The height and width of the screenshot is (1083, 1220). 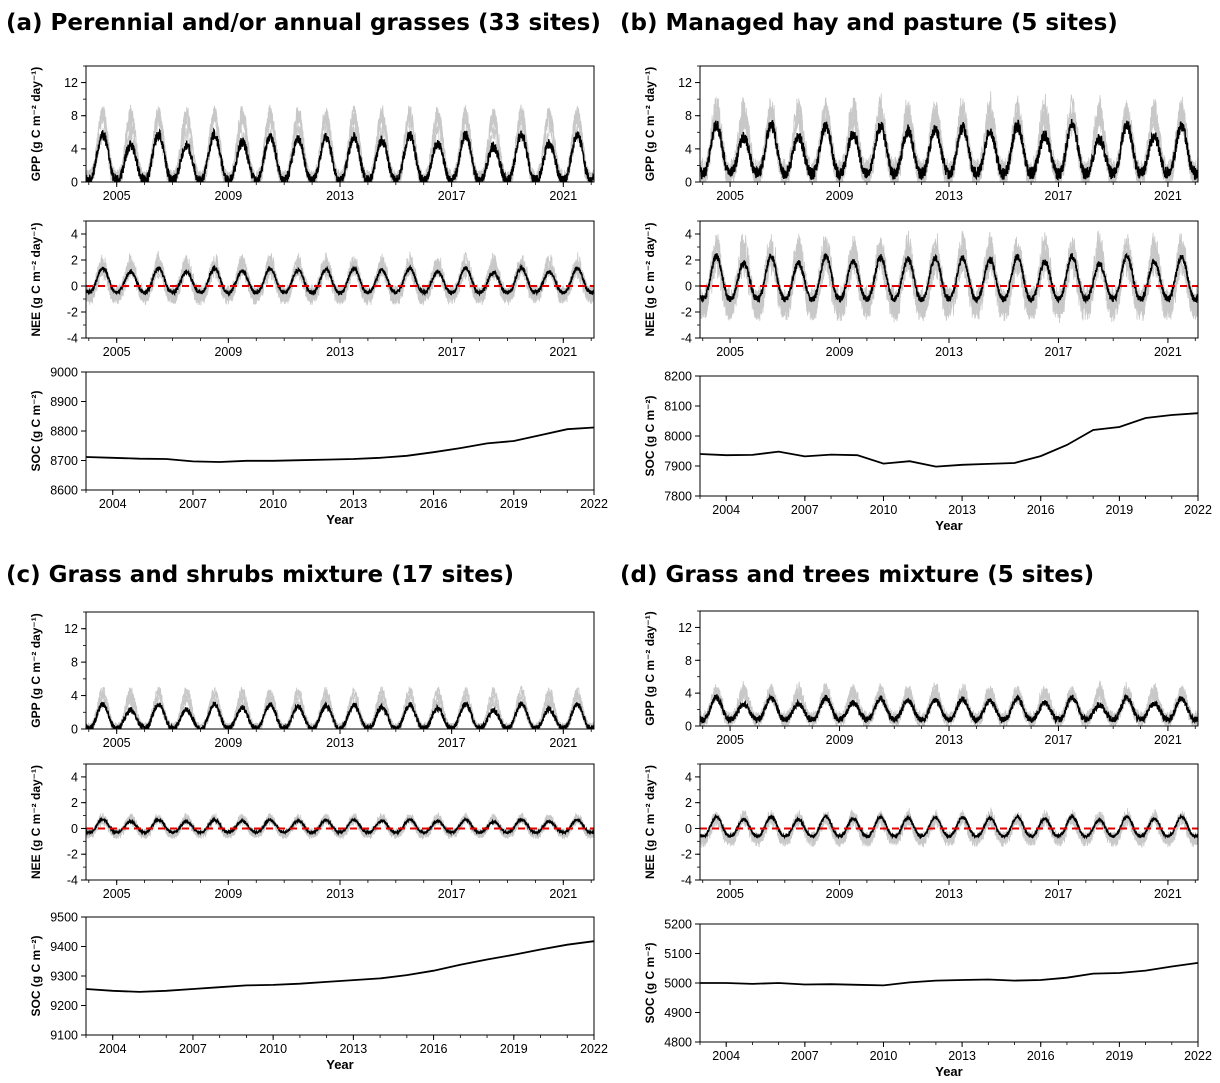 What do you see at coordinates (64, 1006) in the screenshot?
I see `y-tick-label: 9200` at bounding box center [64, 1006].